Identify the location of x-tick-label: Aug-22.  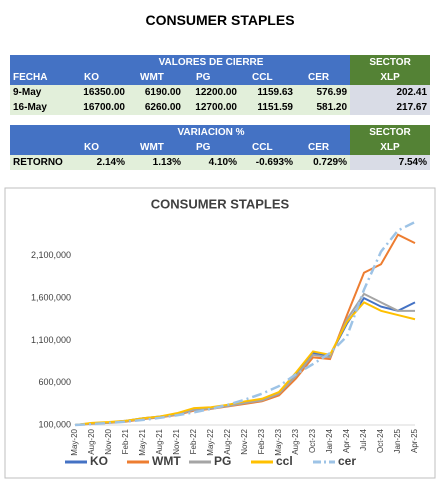
(227, 441).